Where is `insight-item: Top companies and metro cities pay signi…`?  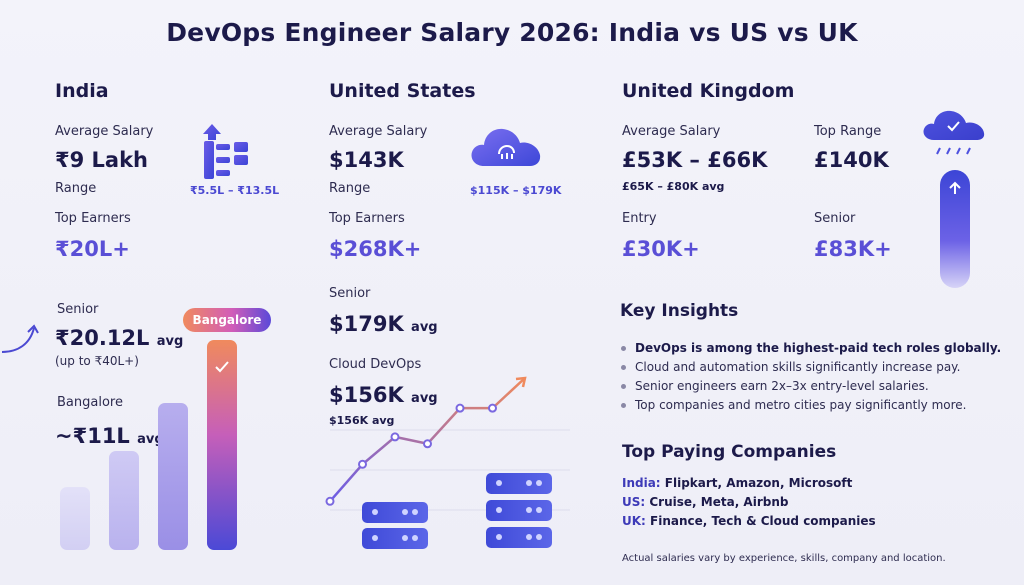 insight-item: Top companies and metro cities pay signi… is located at coordinates (811, 405).